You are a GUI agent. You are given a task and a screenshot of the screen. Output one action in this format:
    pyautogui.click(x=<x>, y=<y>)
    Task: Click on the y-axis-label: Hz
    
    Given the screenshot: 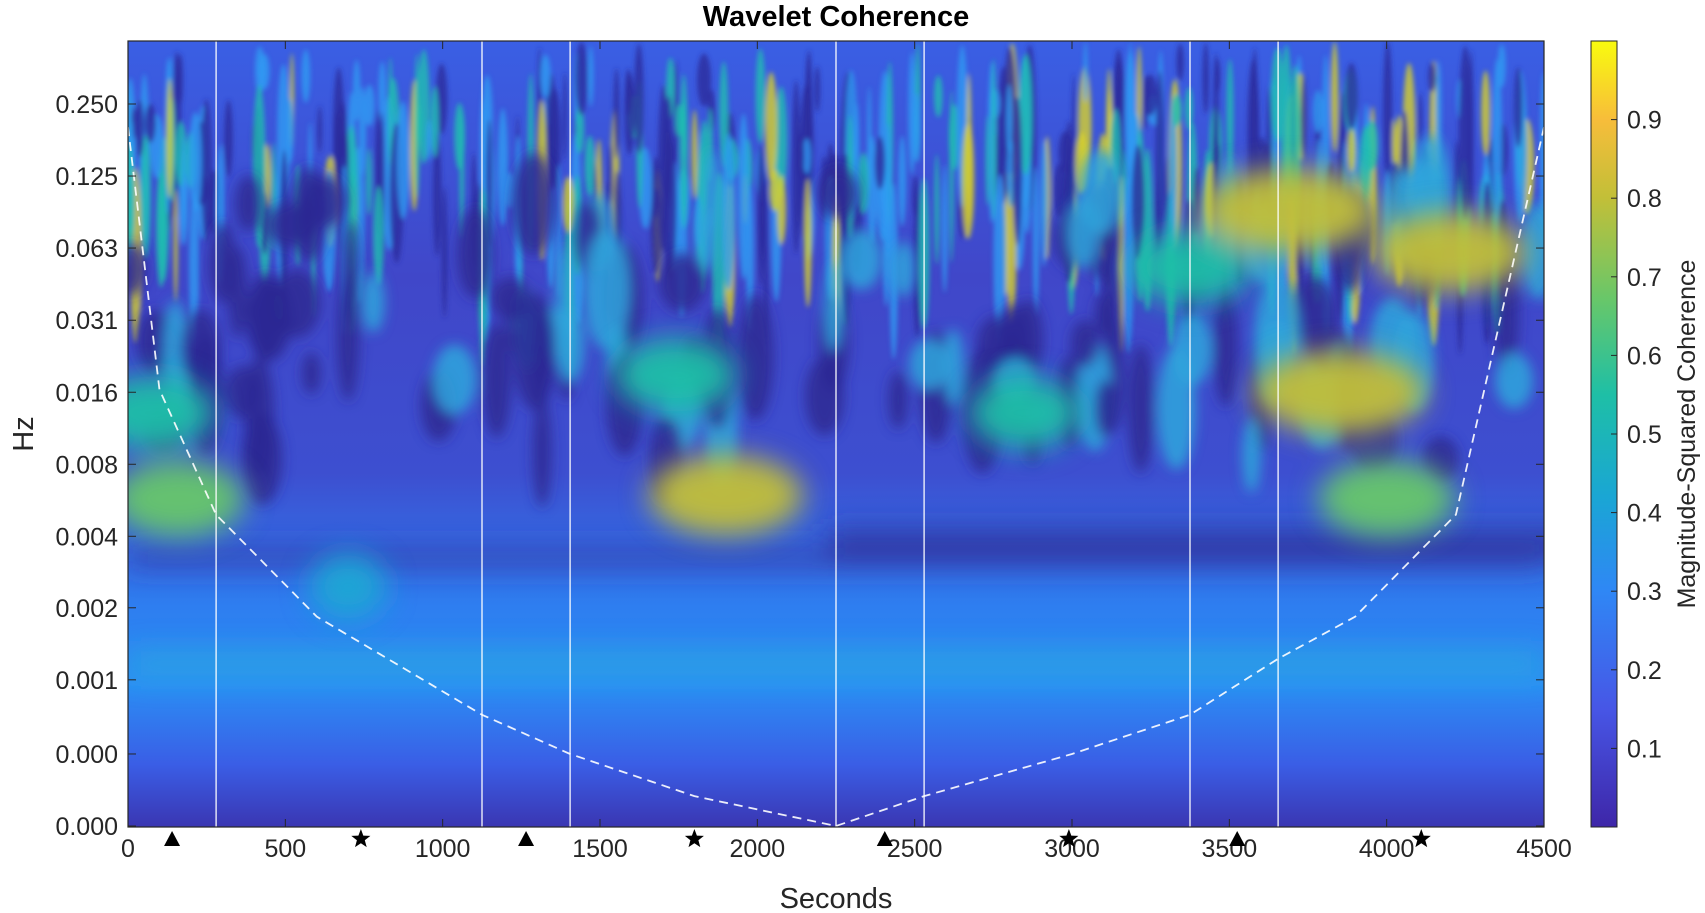 What is the action you would take?
    pyautogui.click(x=24, y=433)
    